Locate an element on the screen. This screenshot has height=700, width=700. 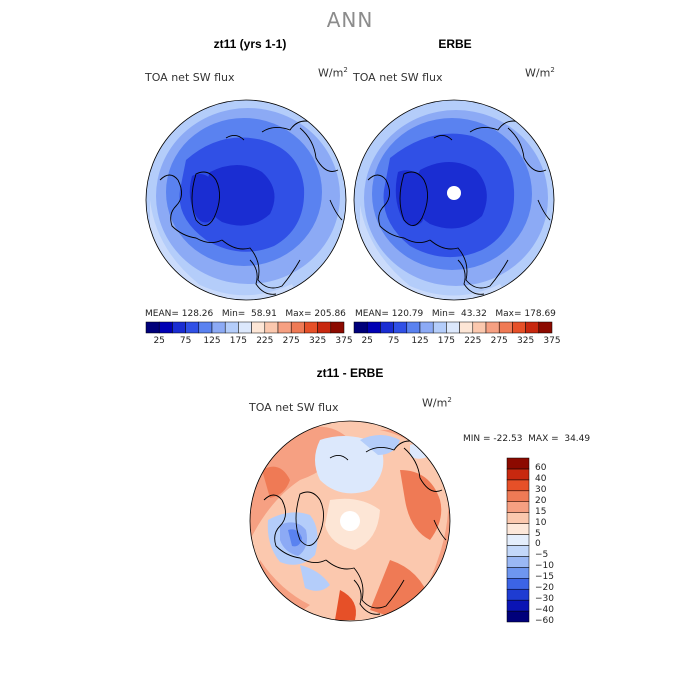
colorbar-tick-label: 60 is located at coordinates (541, 467).